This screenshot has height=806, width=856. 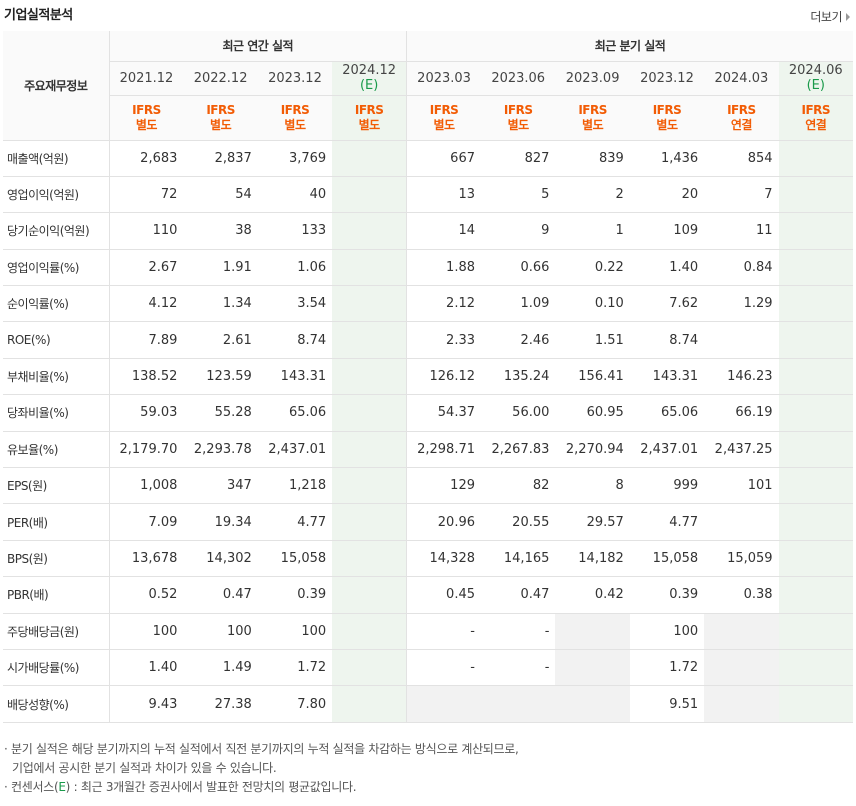 I want to click on period-header: 2023.06, so click(x=518, y=78).